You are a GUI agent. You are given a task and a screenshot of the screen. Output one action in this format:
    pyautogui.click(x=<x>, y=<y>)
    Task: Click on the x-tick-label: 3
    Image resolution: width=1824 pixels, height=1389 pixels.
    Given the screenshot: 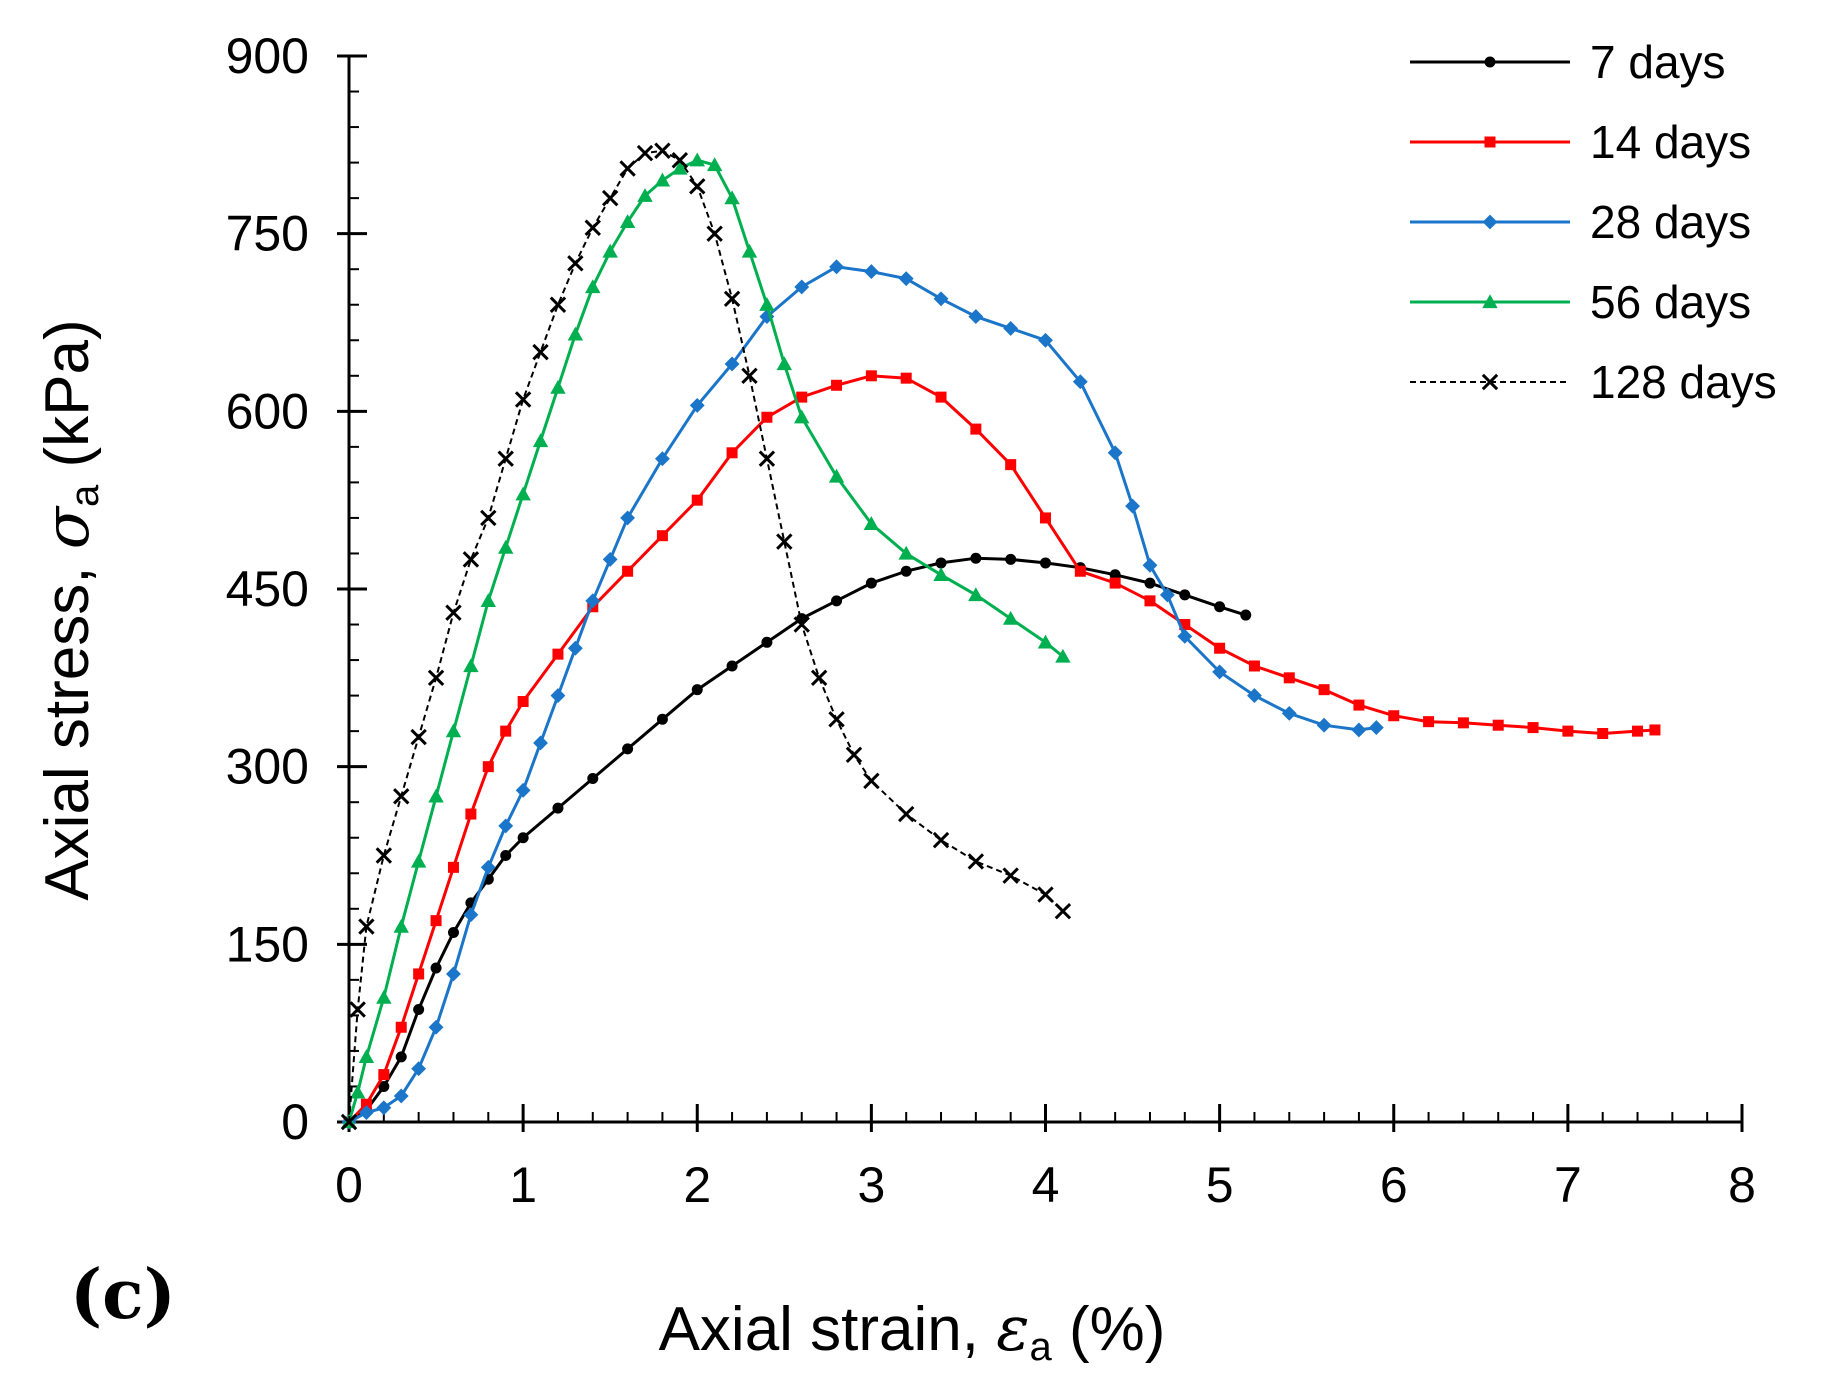 What is the action you would take?
    pyautogui.click(x=871, y=1185)
    